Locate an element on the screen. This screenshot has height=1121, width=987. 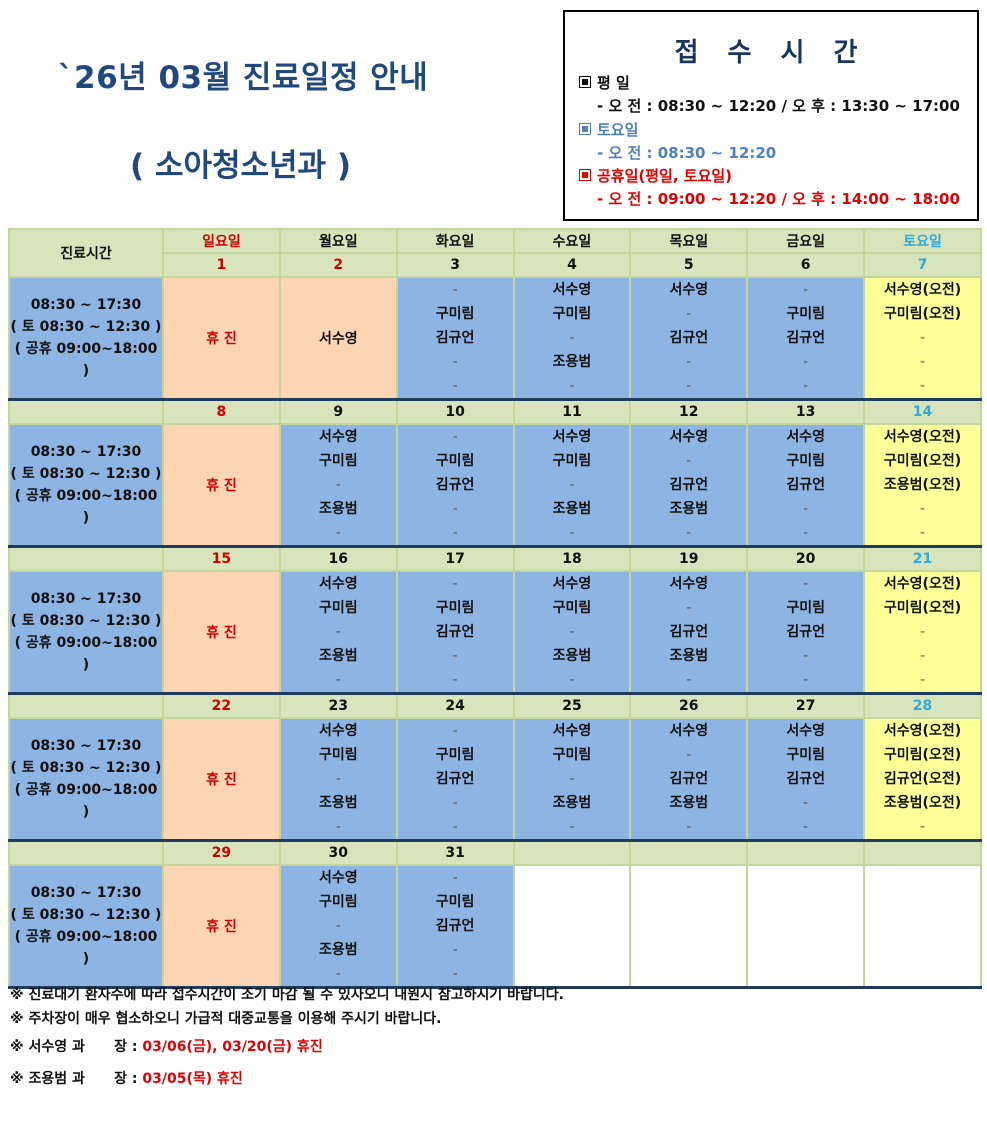
date-cell: 14 is located at coordinates (922, 411).